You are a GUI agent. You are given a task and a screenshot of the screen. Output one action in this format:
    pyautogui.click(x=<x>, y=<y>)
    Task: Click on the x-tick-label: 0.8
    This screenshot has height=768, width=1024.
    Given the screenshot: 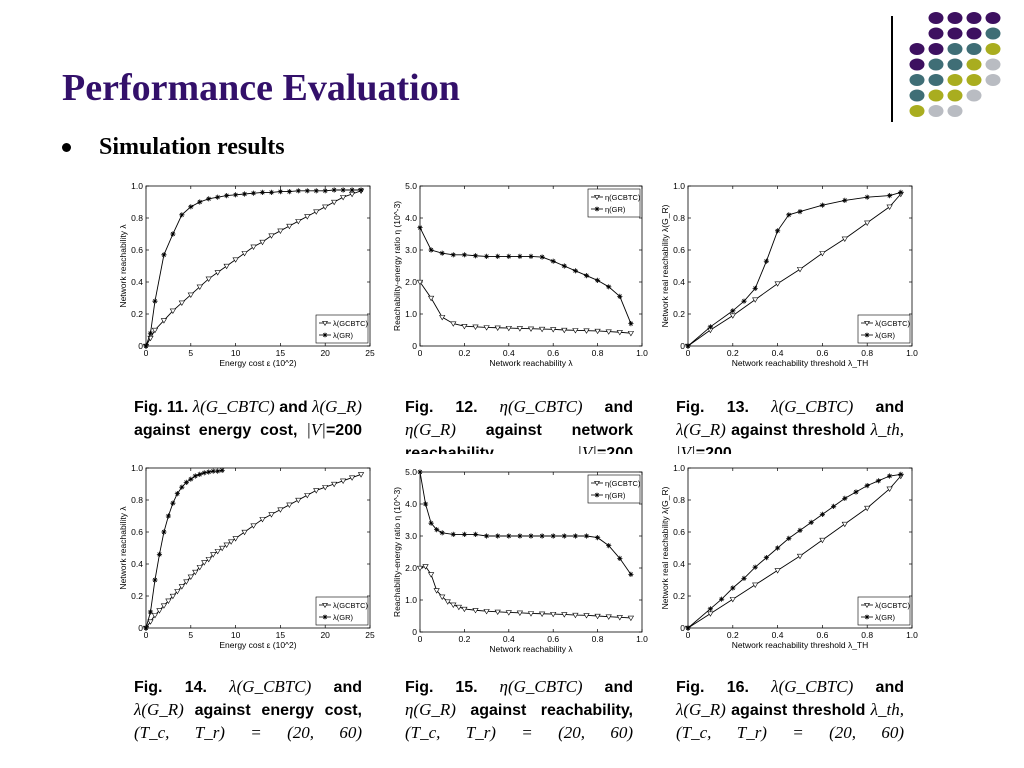 What is the action you would take?
    pyautogui.click(x=598, y=639)
    